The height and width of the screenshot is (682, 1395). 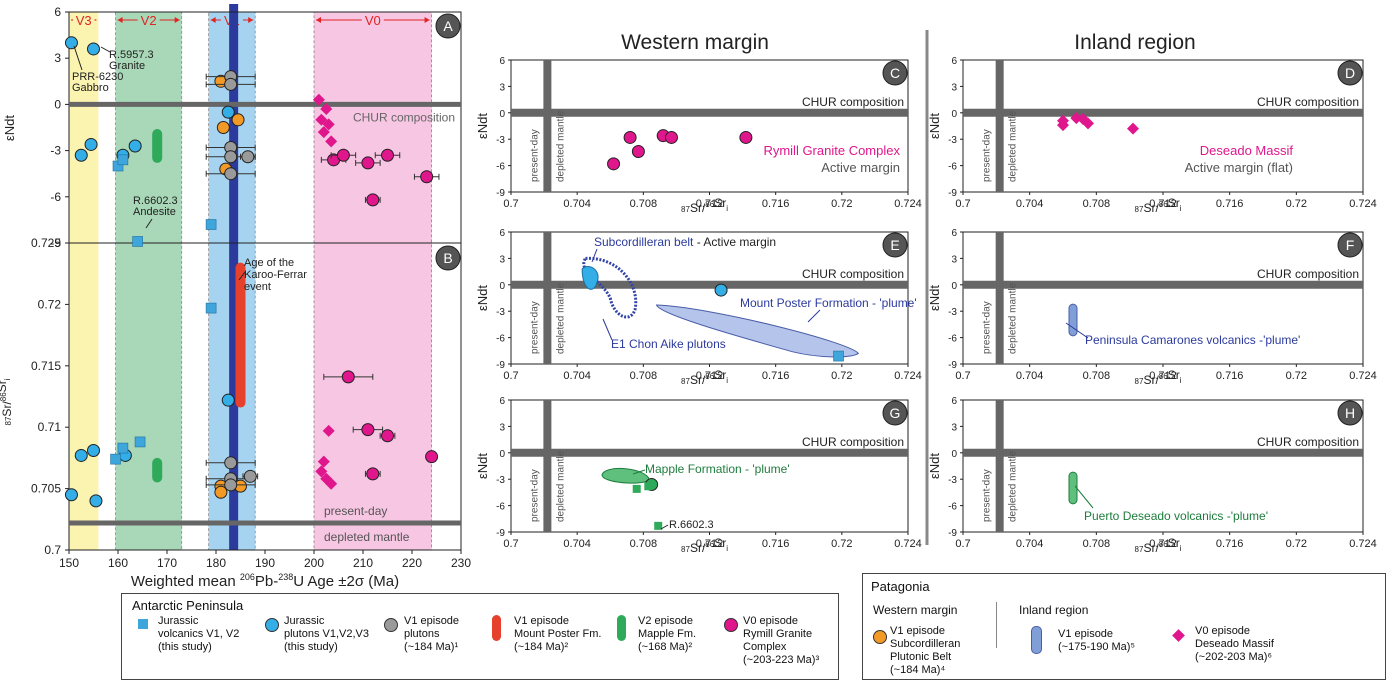 What do you see at coordinates (831, 150) in the screenshot?
I see `panel-c-label-1: Rymill Granite Complex` at bounding box center [831, 150].